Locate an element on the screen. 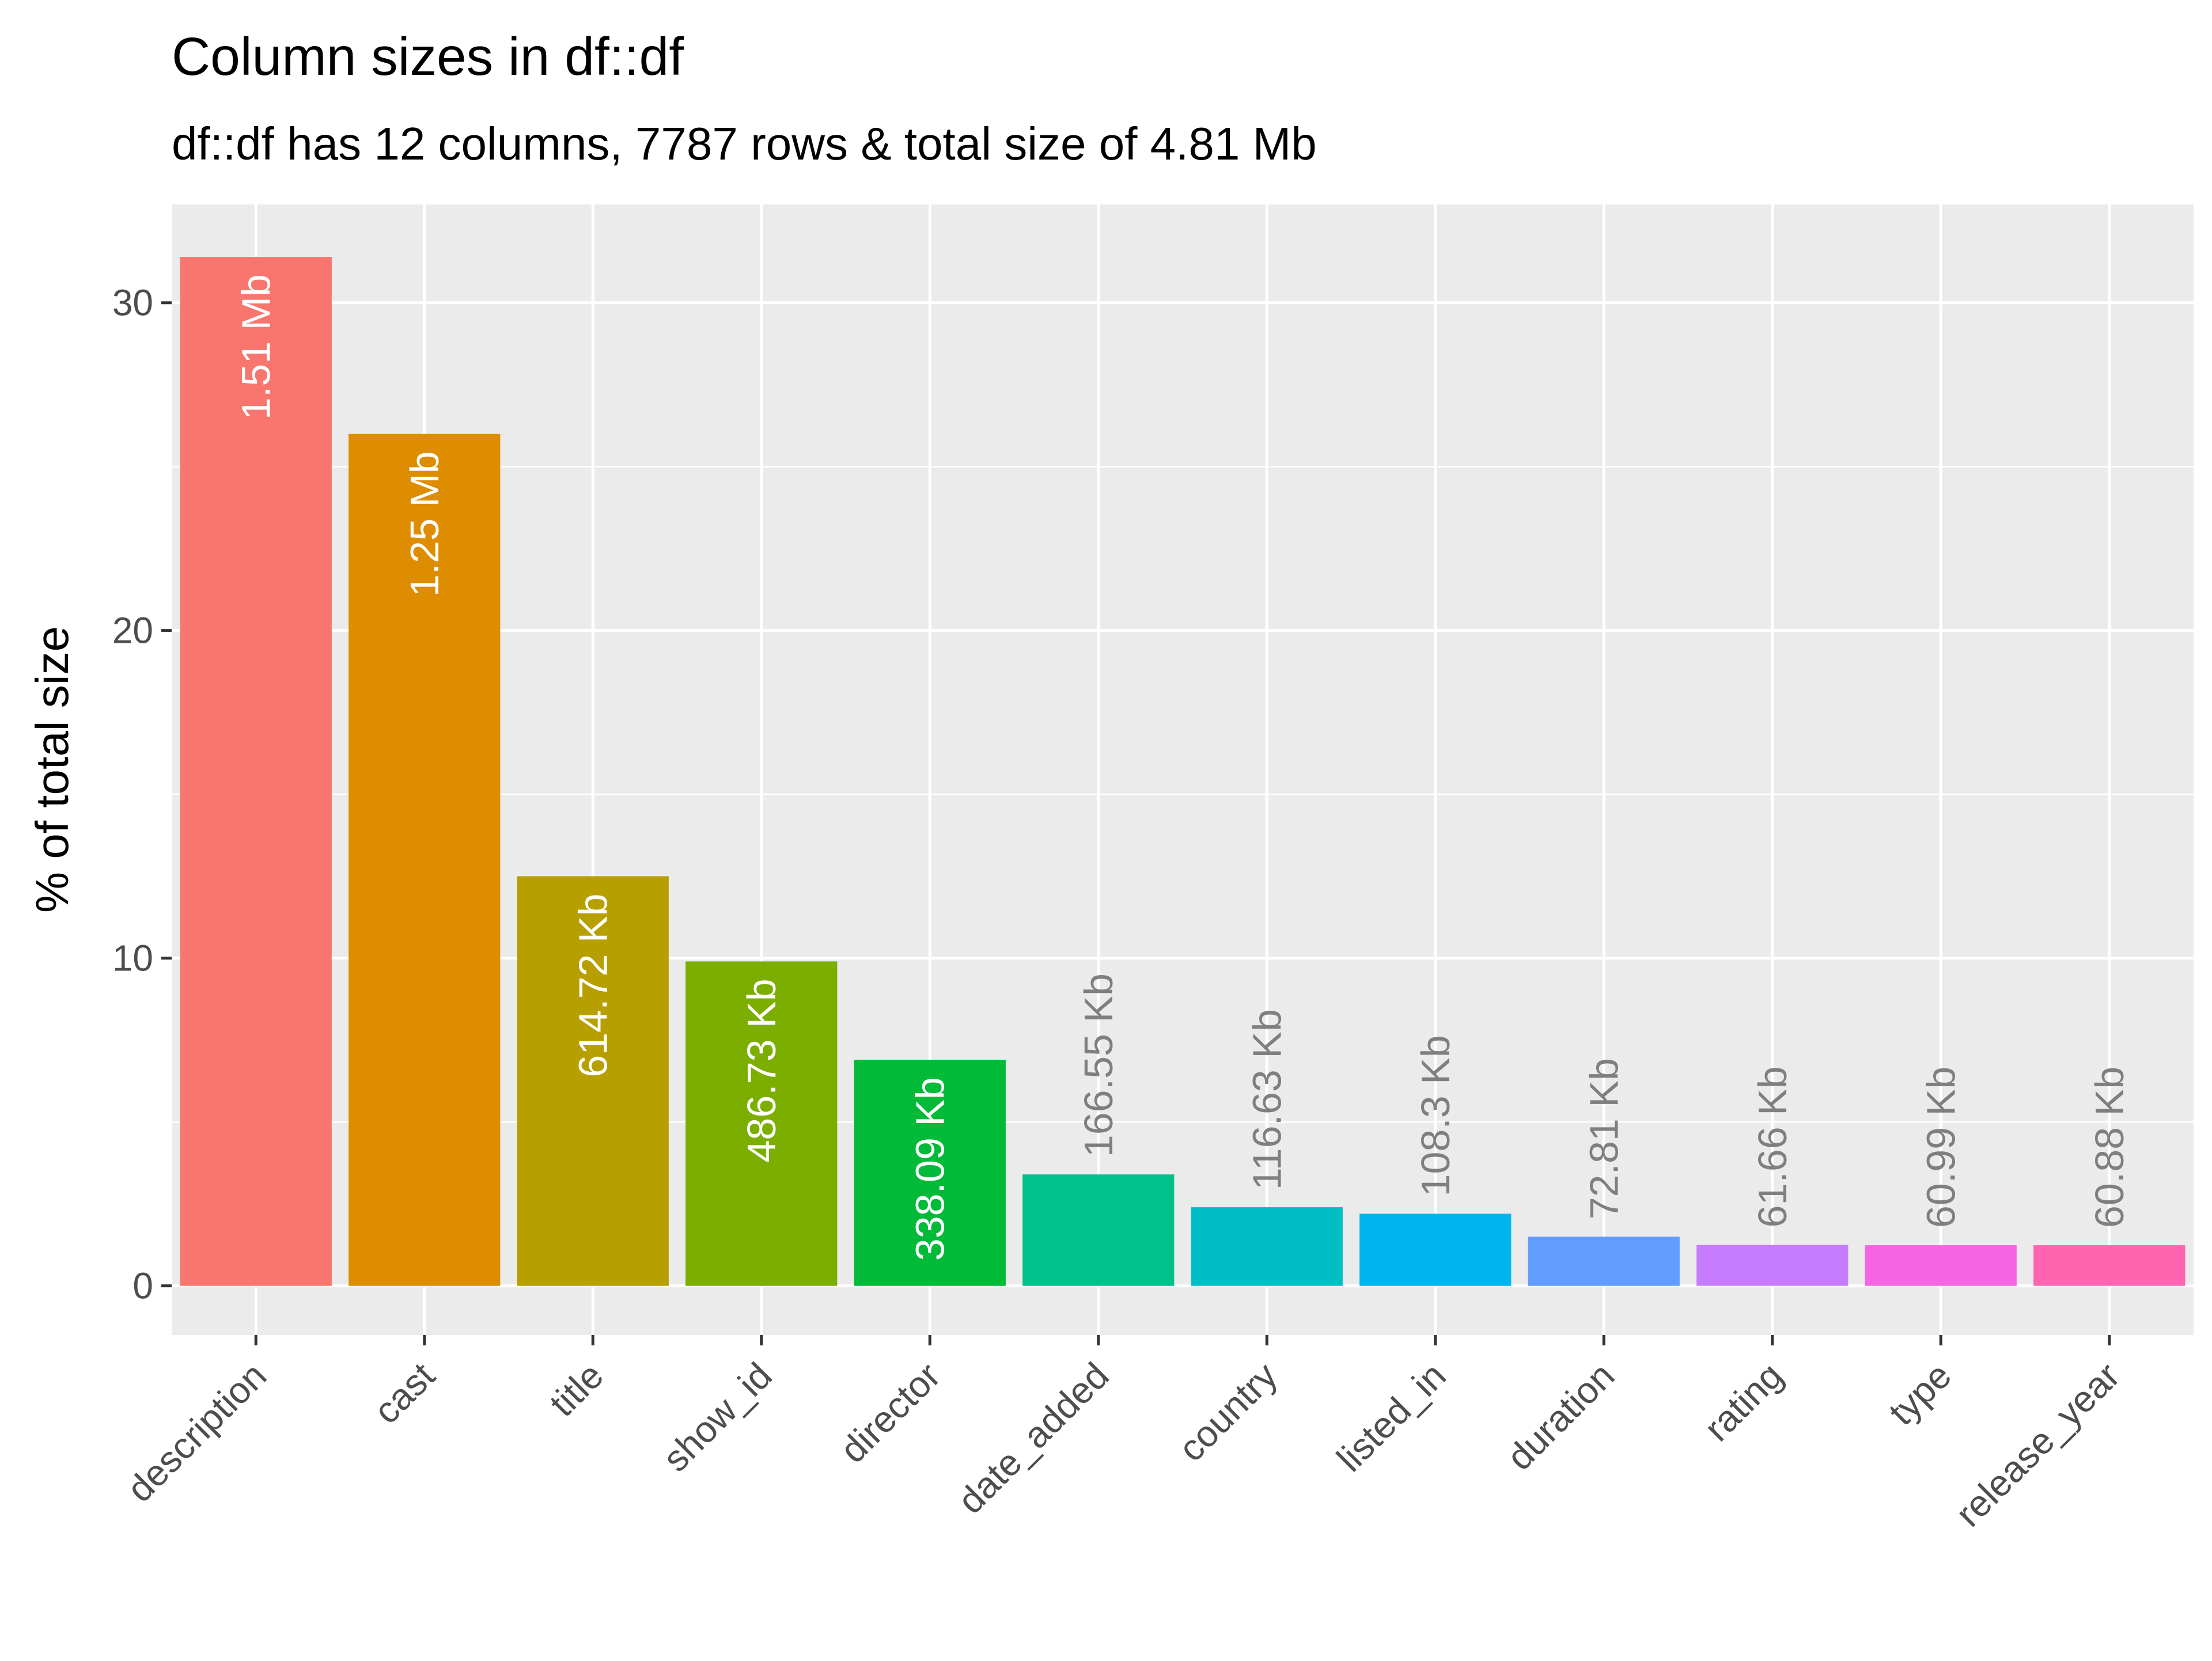  bar-country is located at coordinates (1267, 1246).